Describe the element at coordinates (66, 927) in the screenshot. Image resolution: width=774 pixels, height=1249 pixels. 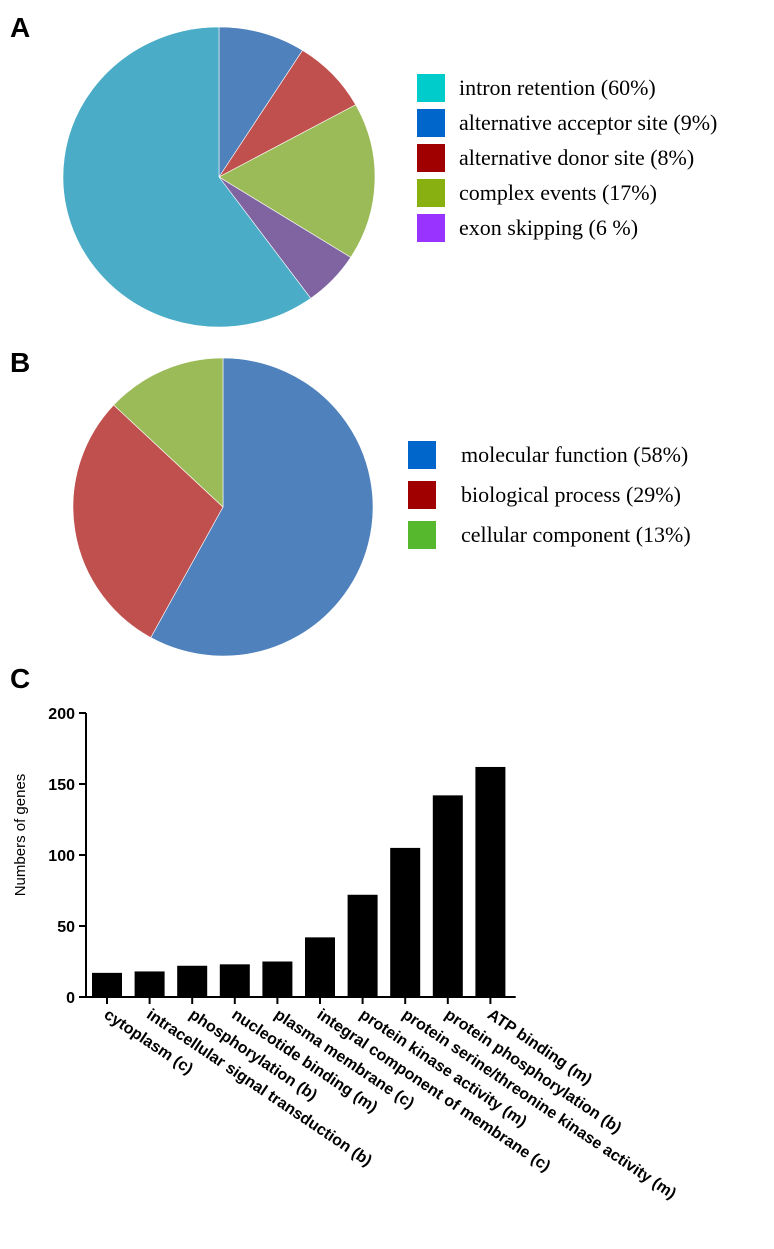
I see `y-tick-label: 50` at that location.